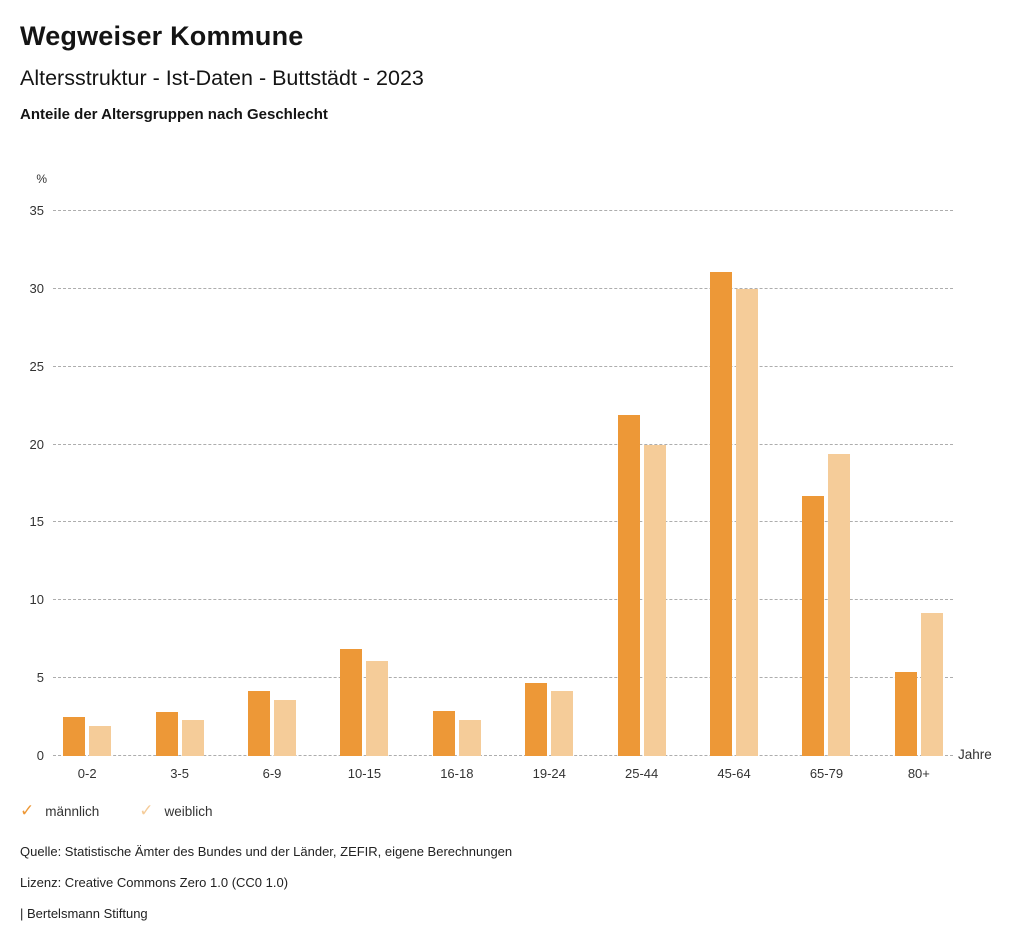 This screenshot has width=1024, height=946. I want to click on bar-männlich-10-15, so click(351, 702).